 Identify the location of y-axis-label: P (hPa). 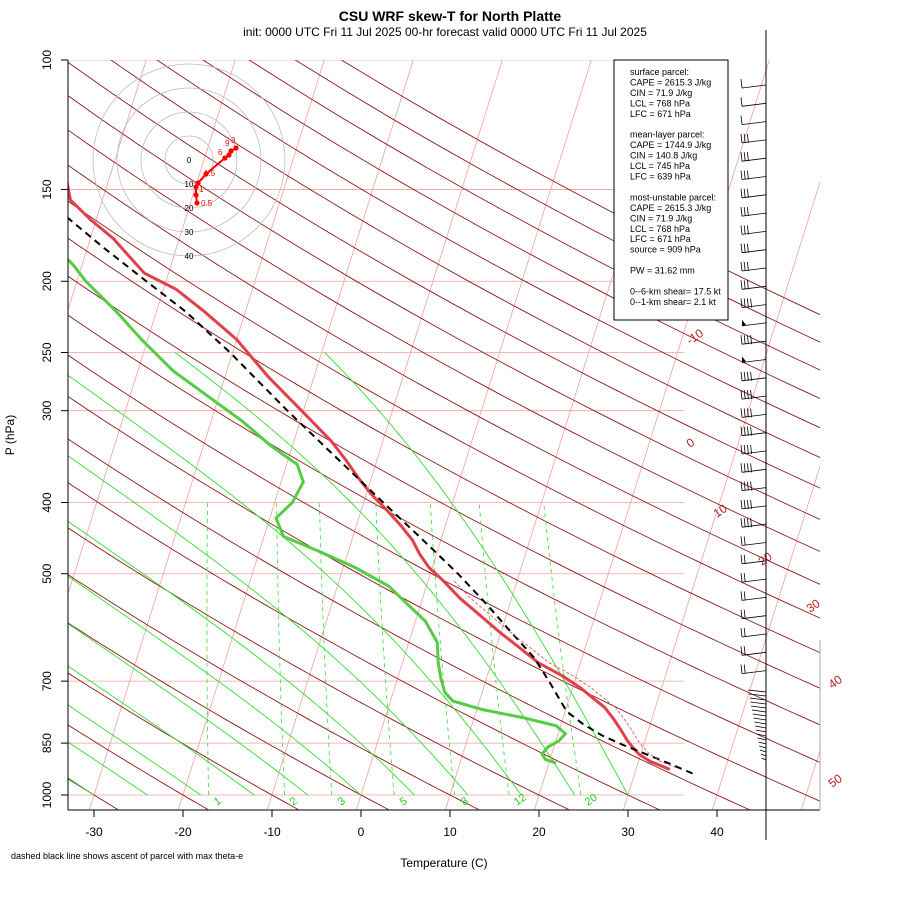
(10, 435).